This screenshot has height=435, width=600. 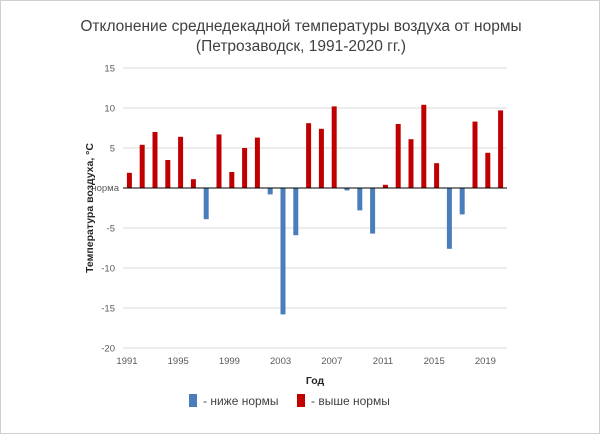 What do you see at coordinates (111, 229) in the screenshot?
I see `y-tick-label: -5` at bounding box center [111, 229].